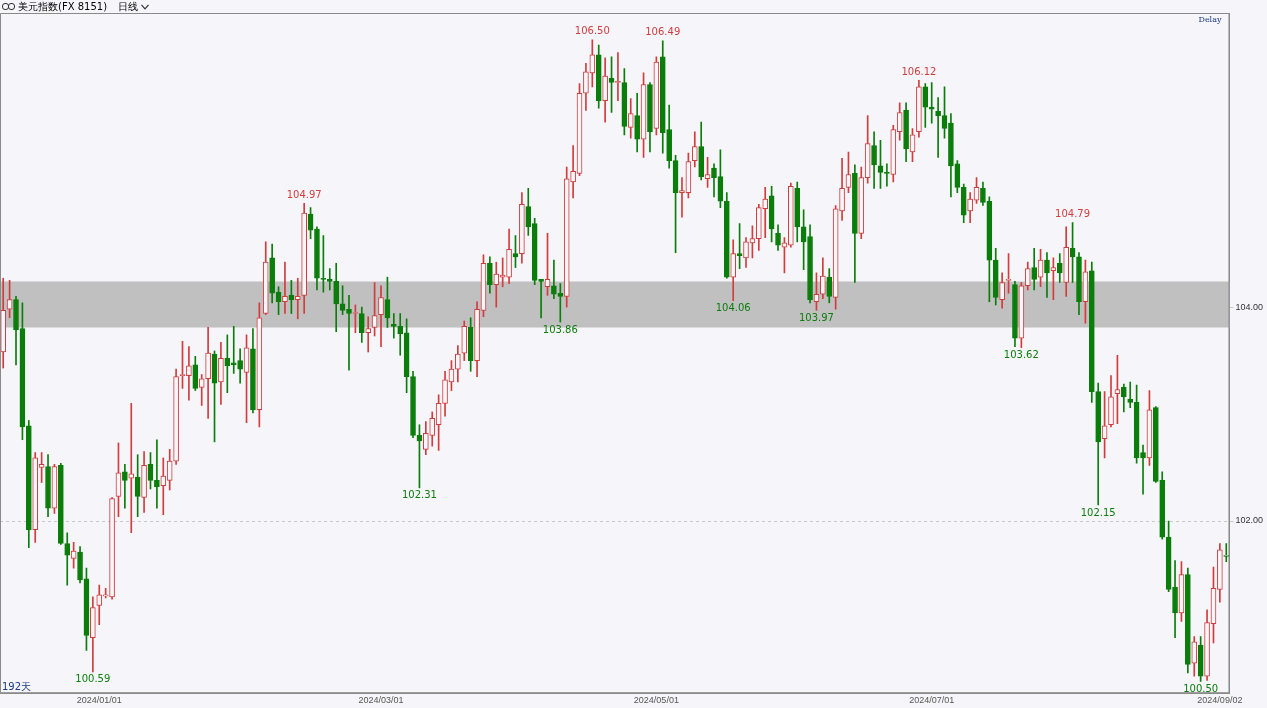 This screenshot has width=1267, height=708. I want to click on annotation: 100.50, so click(1201, 689).